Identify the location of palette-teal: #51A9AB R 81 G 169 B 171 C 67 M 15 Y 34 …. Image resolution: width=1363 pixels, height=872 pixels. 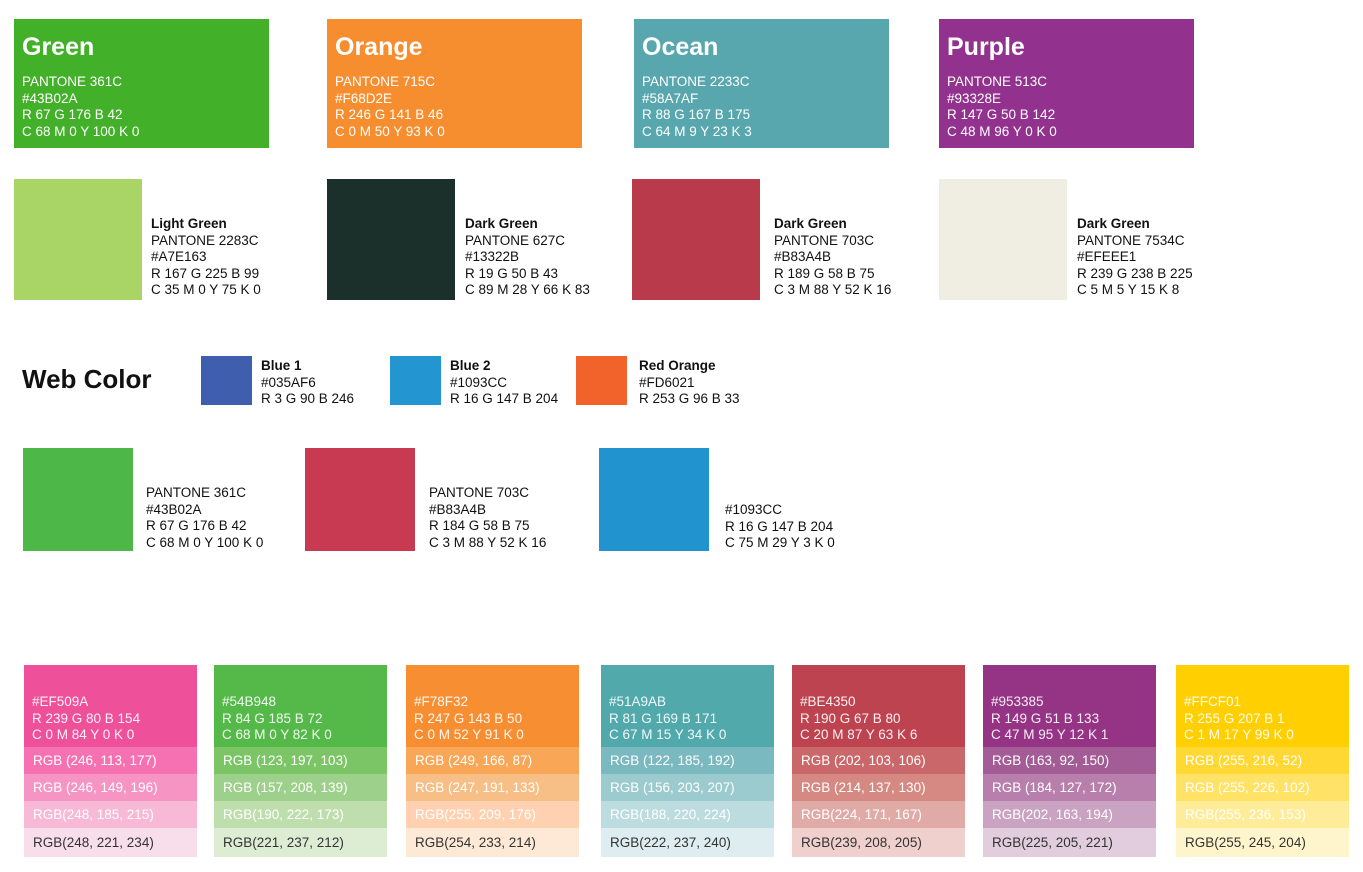
(687, 761).